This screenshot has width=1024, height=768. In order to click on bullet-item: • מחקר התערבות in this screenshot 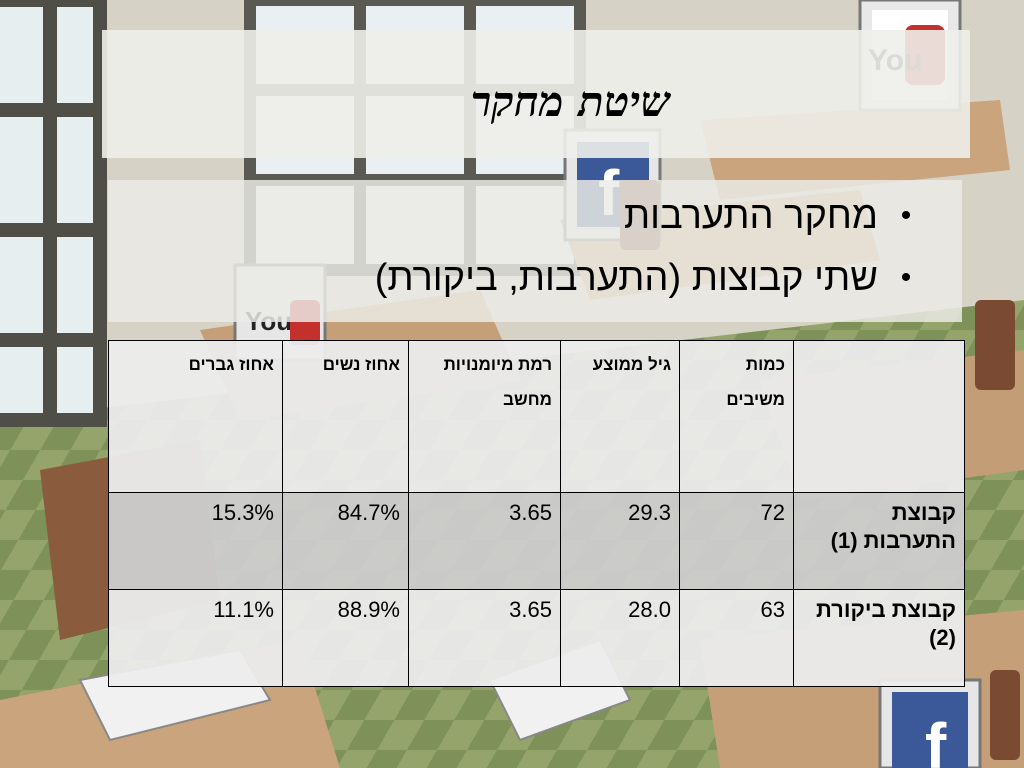, I will do `click(614, 219)`.